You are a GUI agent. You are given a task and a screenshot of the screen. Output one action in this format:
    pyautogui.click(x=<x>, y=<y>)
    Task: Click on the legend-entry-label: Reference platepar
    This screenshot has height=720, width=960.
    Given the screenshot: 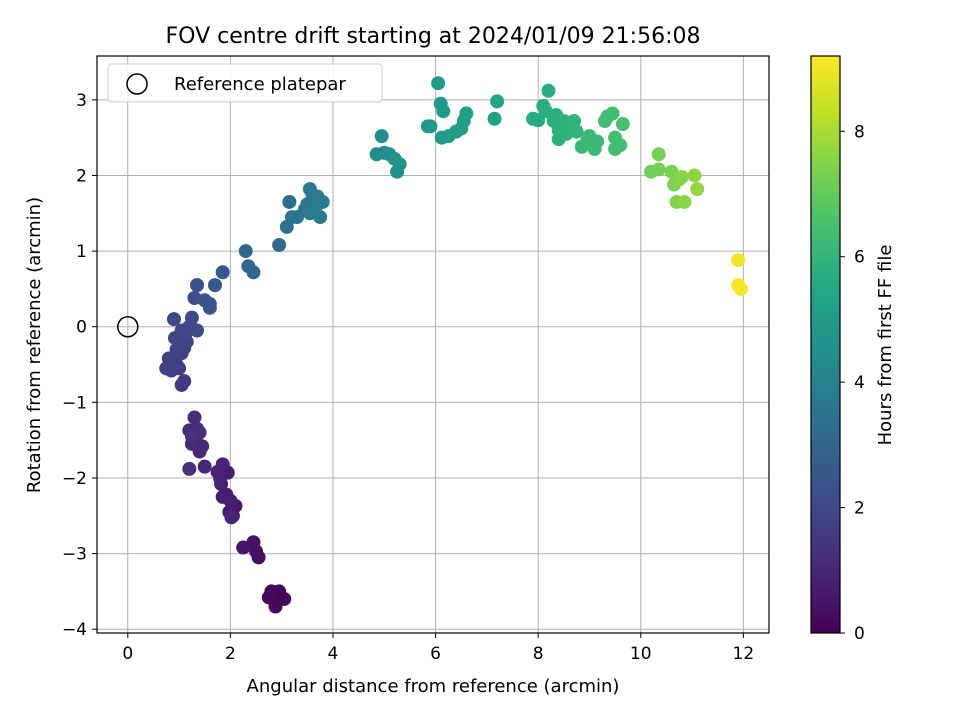 What is the action you would take?
    pyautogui.click(x=260, y=84)
    